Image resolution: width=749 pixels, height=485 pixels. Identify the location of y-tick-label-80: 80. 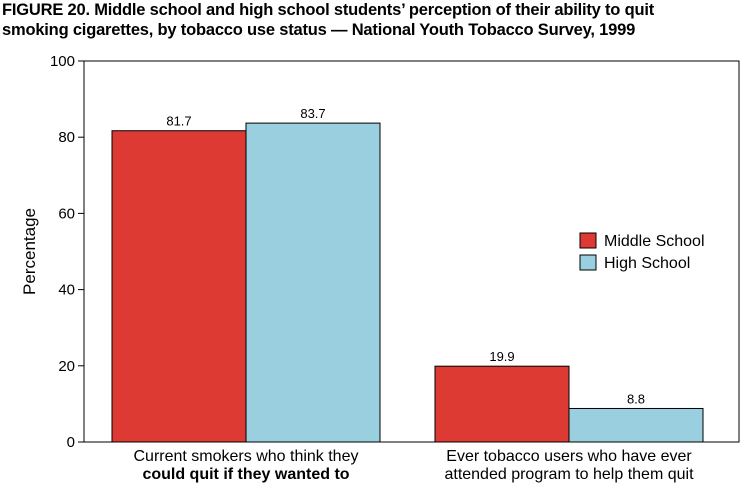
(66, 137).